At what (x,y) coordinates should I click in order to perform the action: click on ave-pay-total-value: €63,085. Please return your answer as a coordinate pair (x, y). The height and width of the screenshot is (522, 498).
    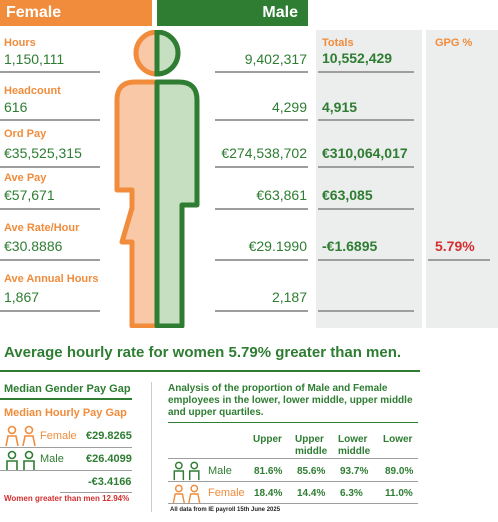
    Looking at the image, I should click on (347, 195).